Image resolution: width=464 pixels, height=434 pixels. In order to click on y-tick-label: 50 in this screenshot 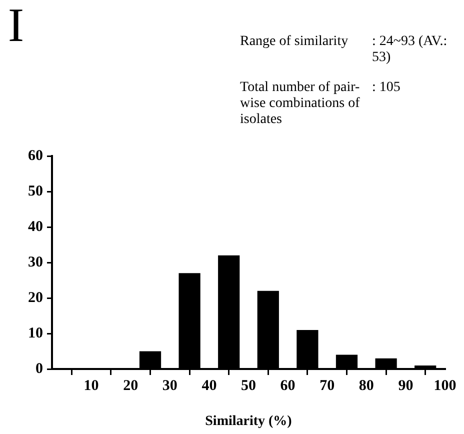, I will do `click(35, 191)`.